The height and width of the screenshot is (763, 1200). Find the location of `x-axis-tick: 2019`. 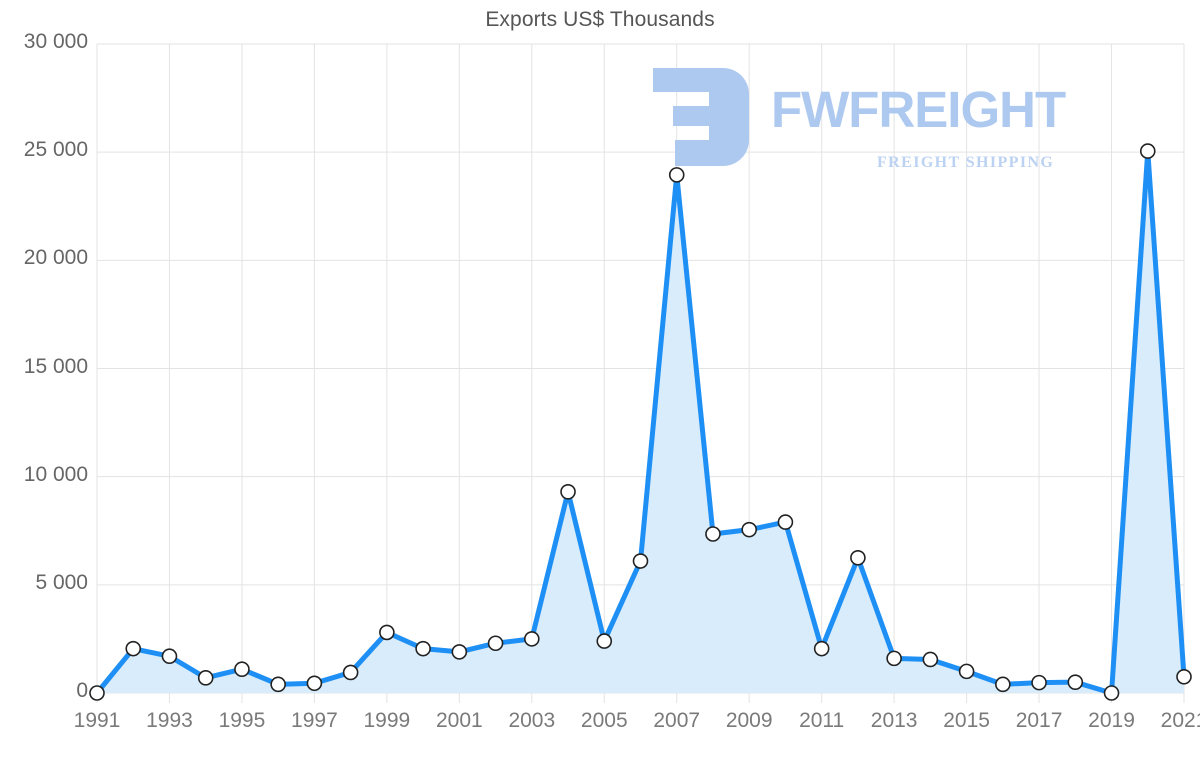

x-axis-tick: 2019 is located at coordinates (1111, 720).